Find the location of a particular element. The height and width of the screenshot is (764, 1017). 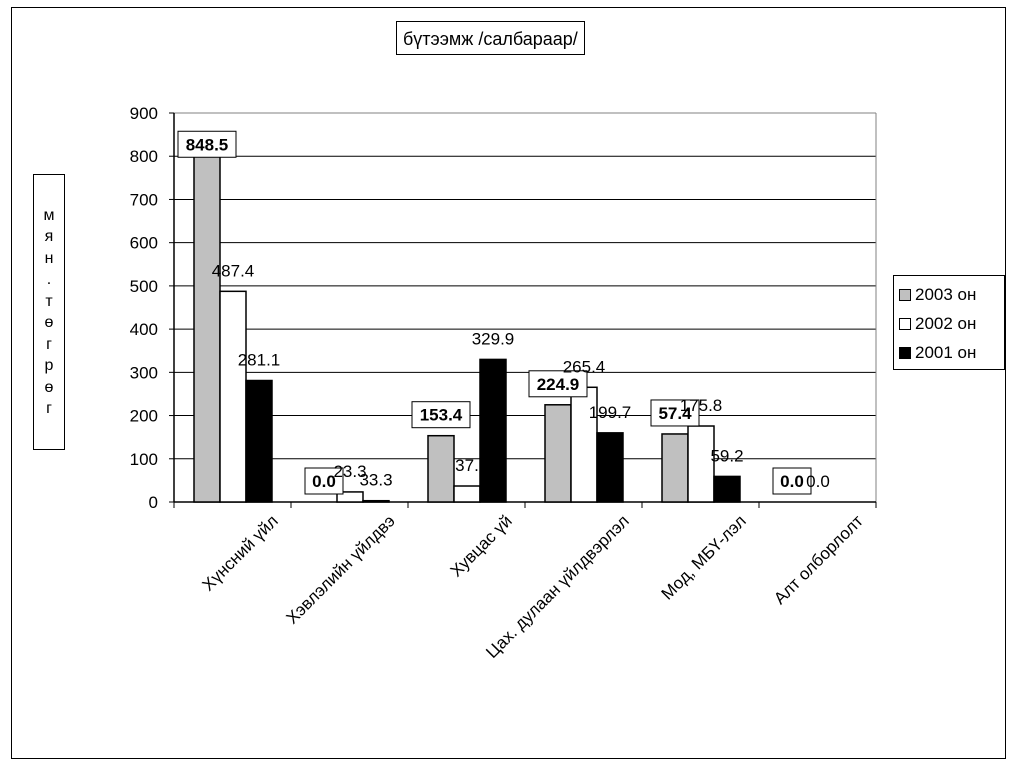

data-label: 33.3 is located at coordinates (375, 480).